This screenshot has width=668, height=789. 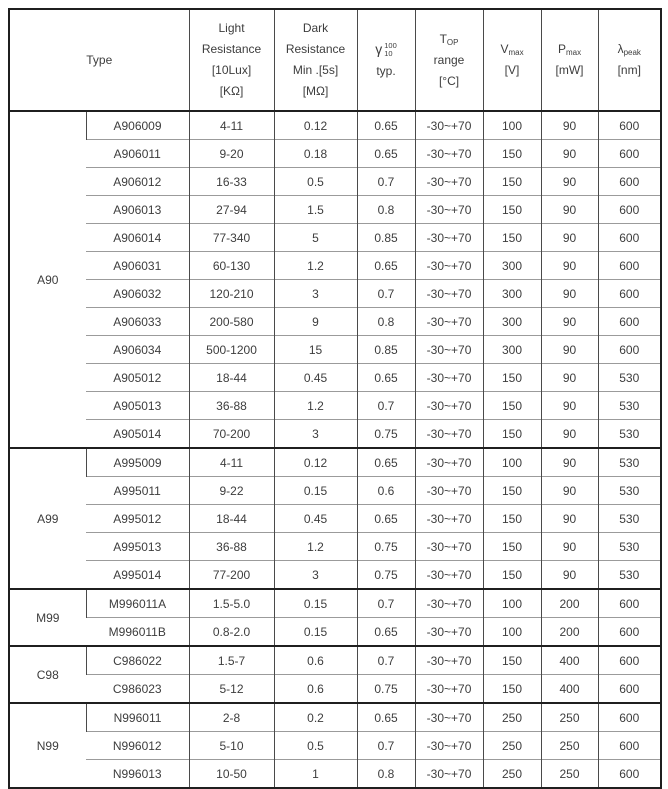 I want to click on v-max-cell: 300, so click(x=512, y=265).